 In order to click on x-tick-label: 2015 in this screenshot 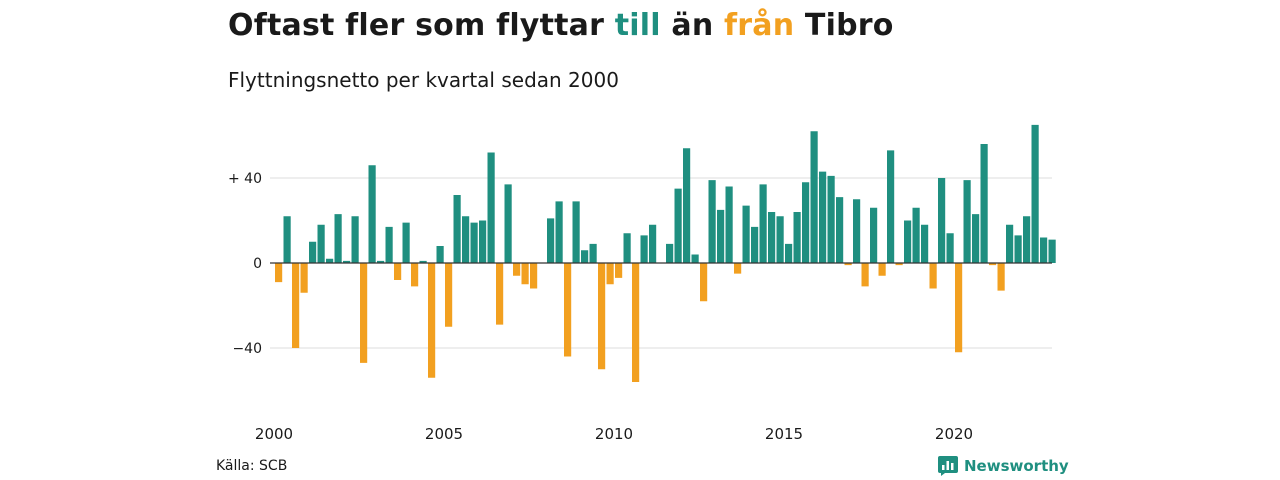, I will do `click(784, 434)`.